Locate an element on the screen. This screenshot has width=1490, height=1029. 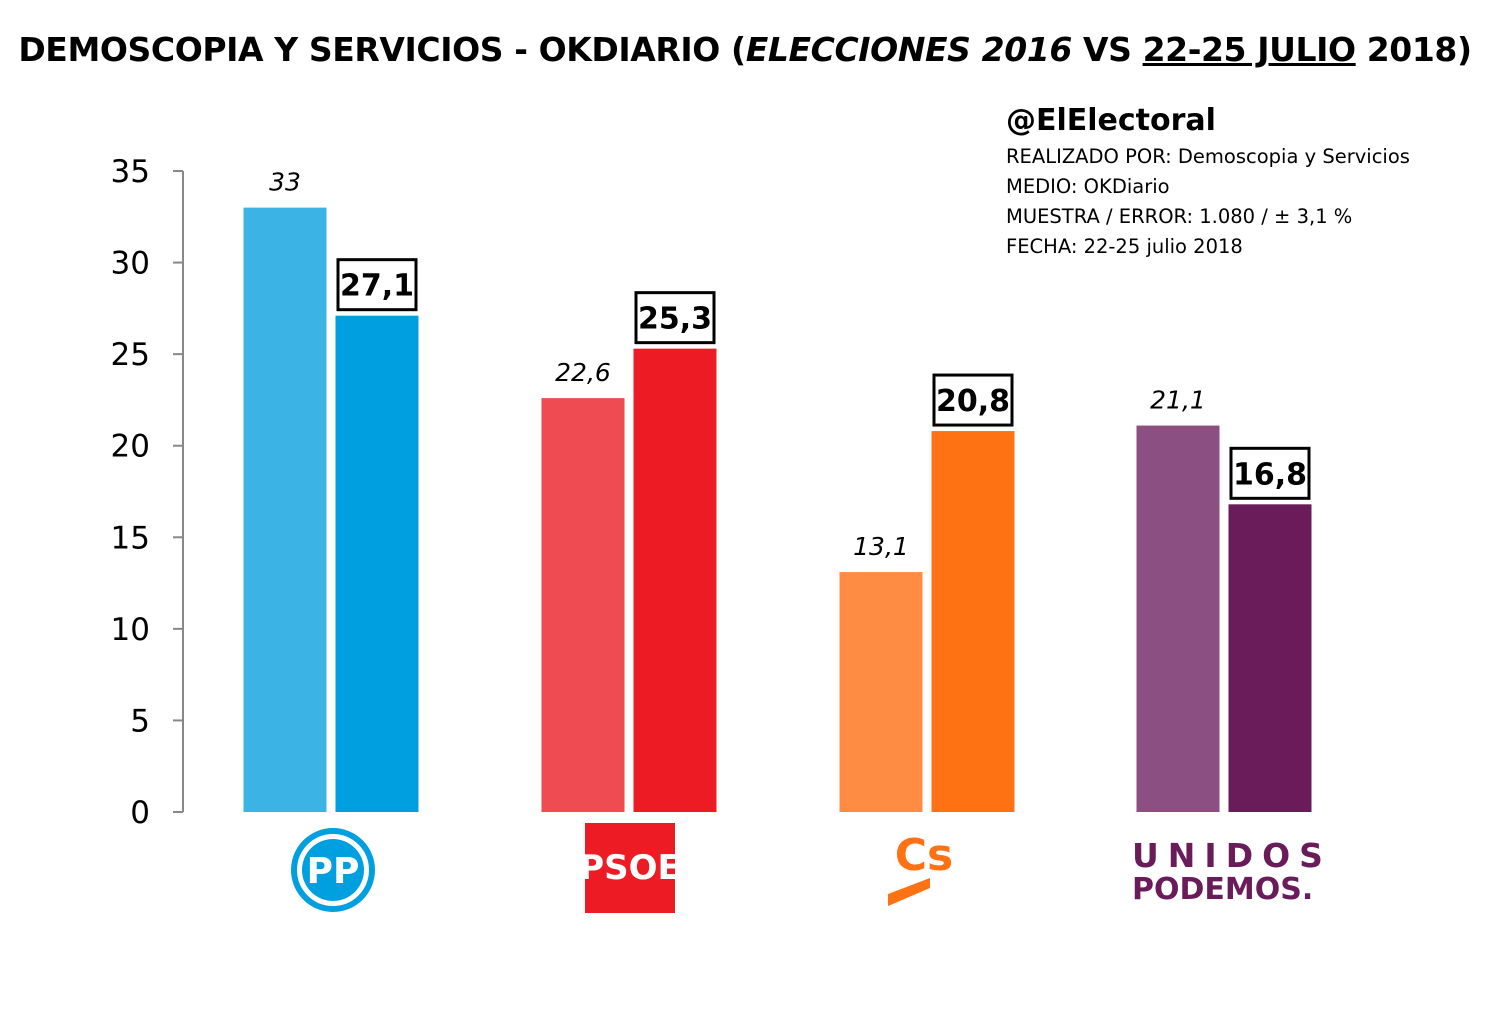
data-label-2016: 13,1 is located at coordinates (881, 546).